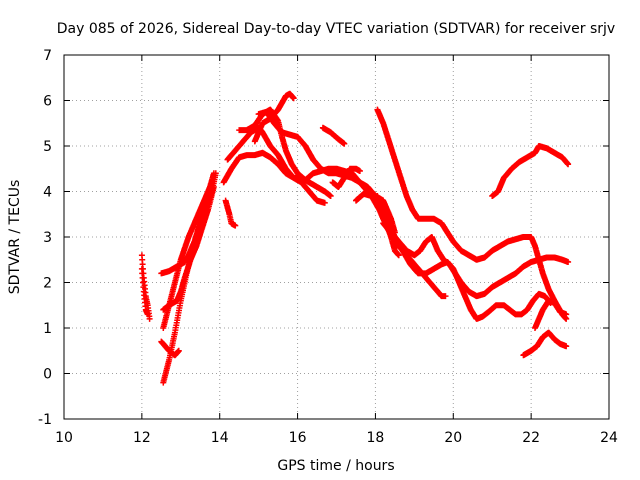  I want to click on x-tick-label: 20, so click(453, 438).